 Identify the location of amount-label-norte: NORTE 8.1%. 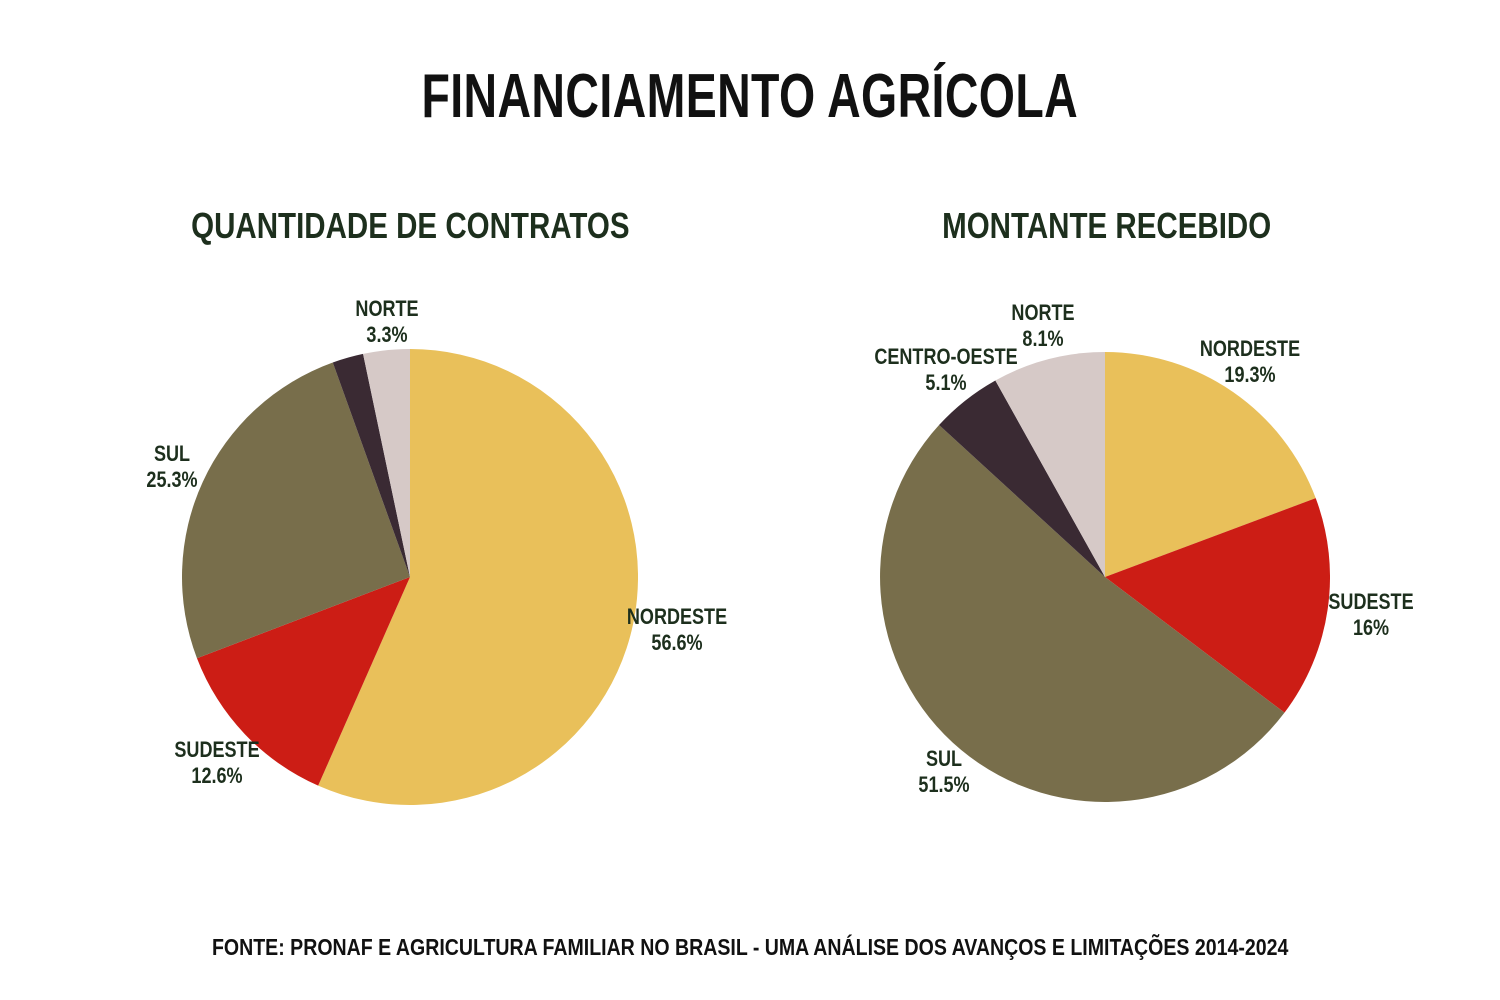
(1042, 326).